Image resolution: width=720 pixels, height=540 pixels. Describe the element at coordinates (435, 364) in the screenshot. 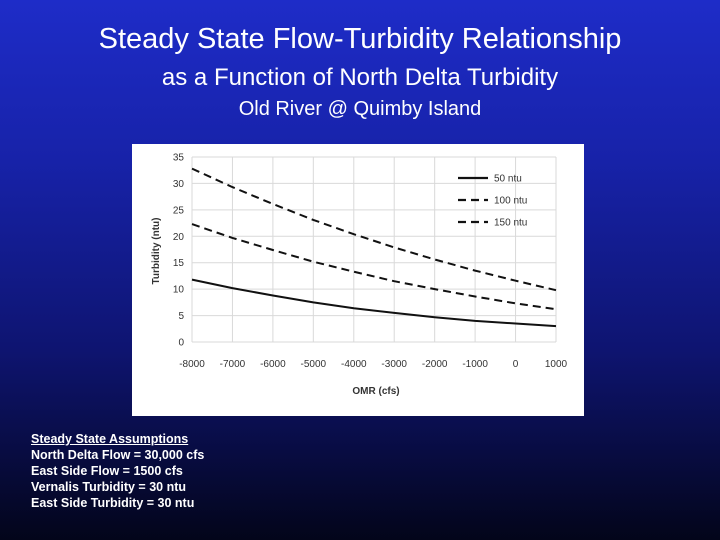

I see `x-tick-label: -2000` at that location.